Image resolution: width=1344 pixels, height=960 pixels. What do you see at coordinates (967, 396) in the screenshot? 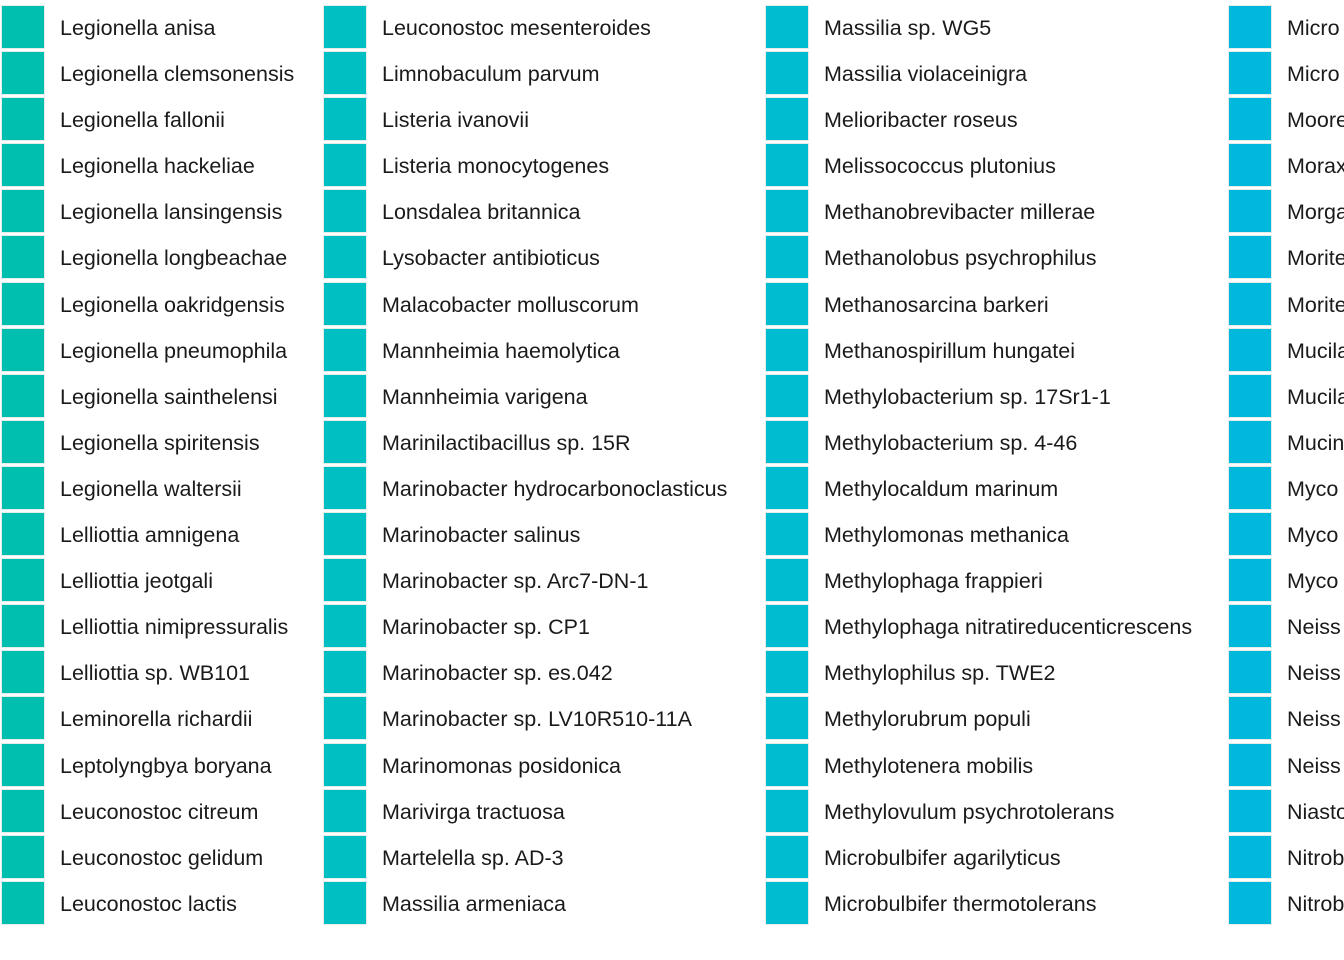
I see `legend-label: Methylobacterium sp. 17Sr1-1` at bounding box center [967, 396].